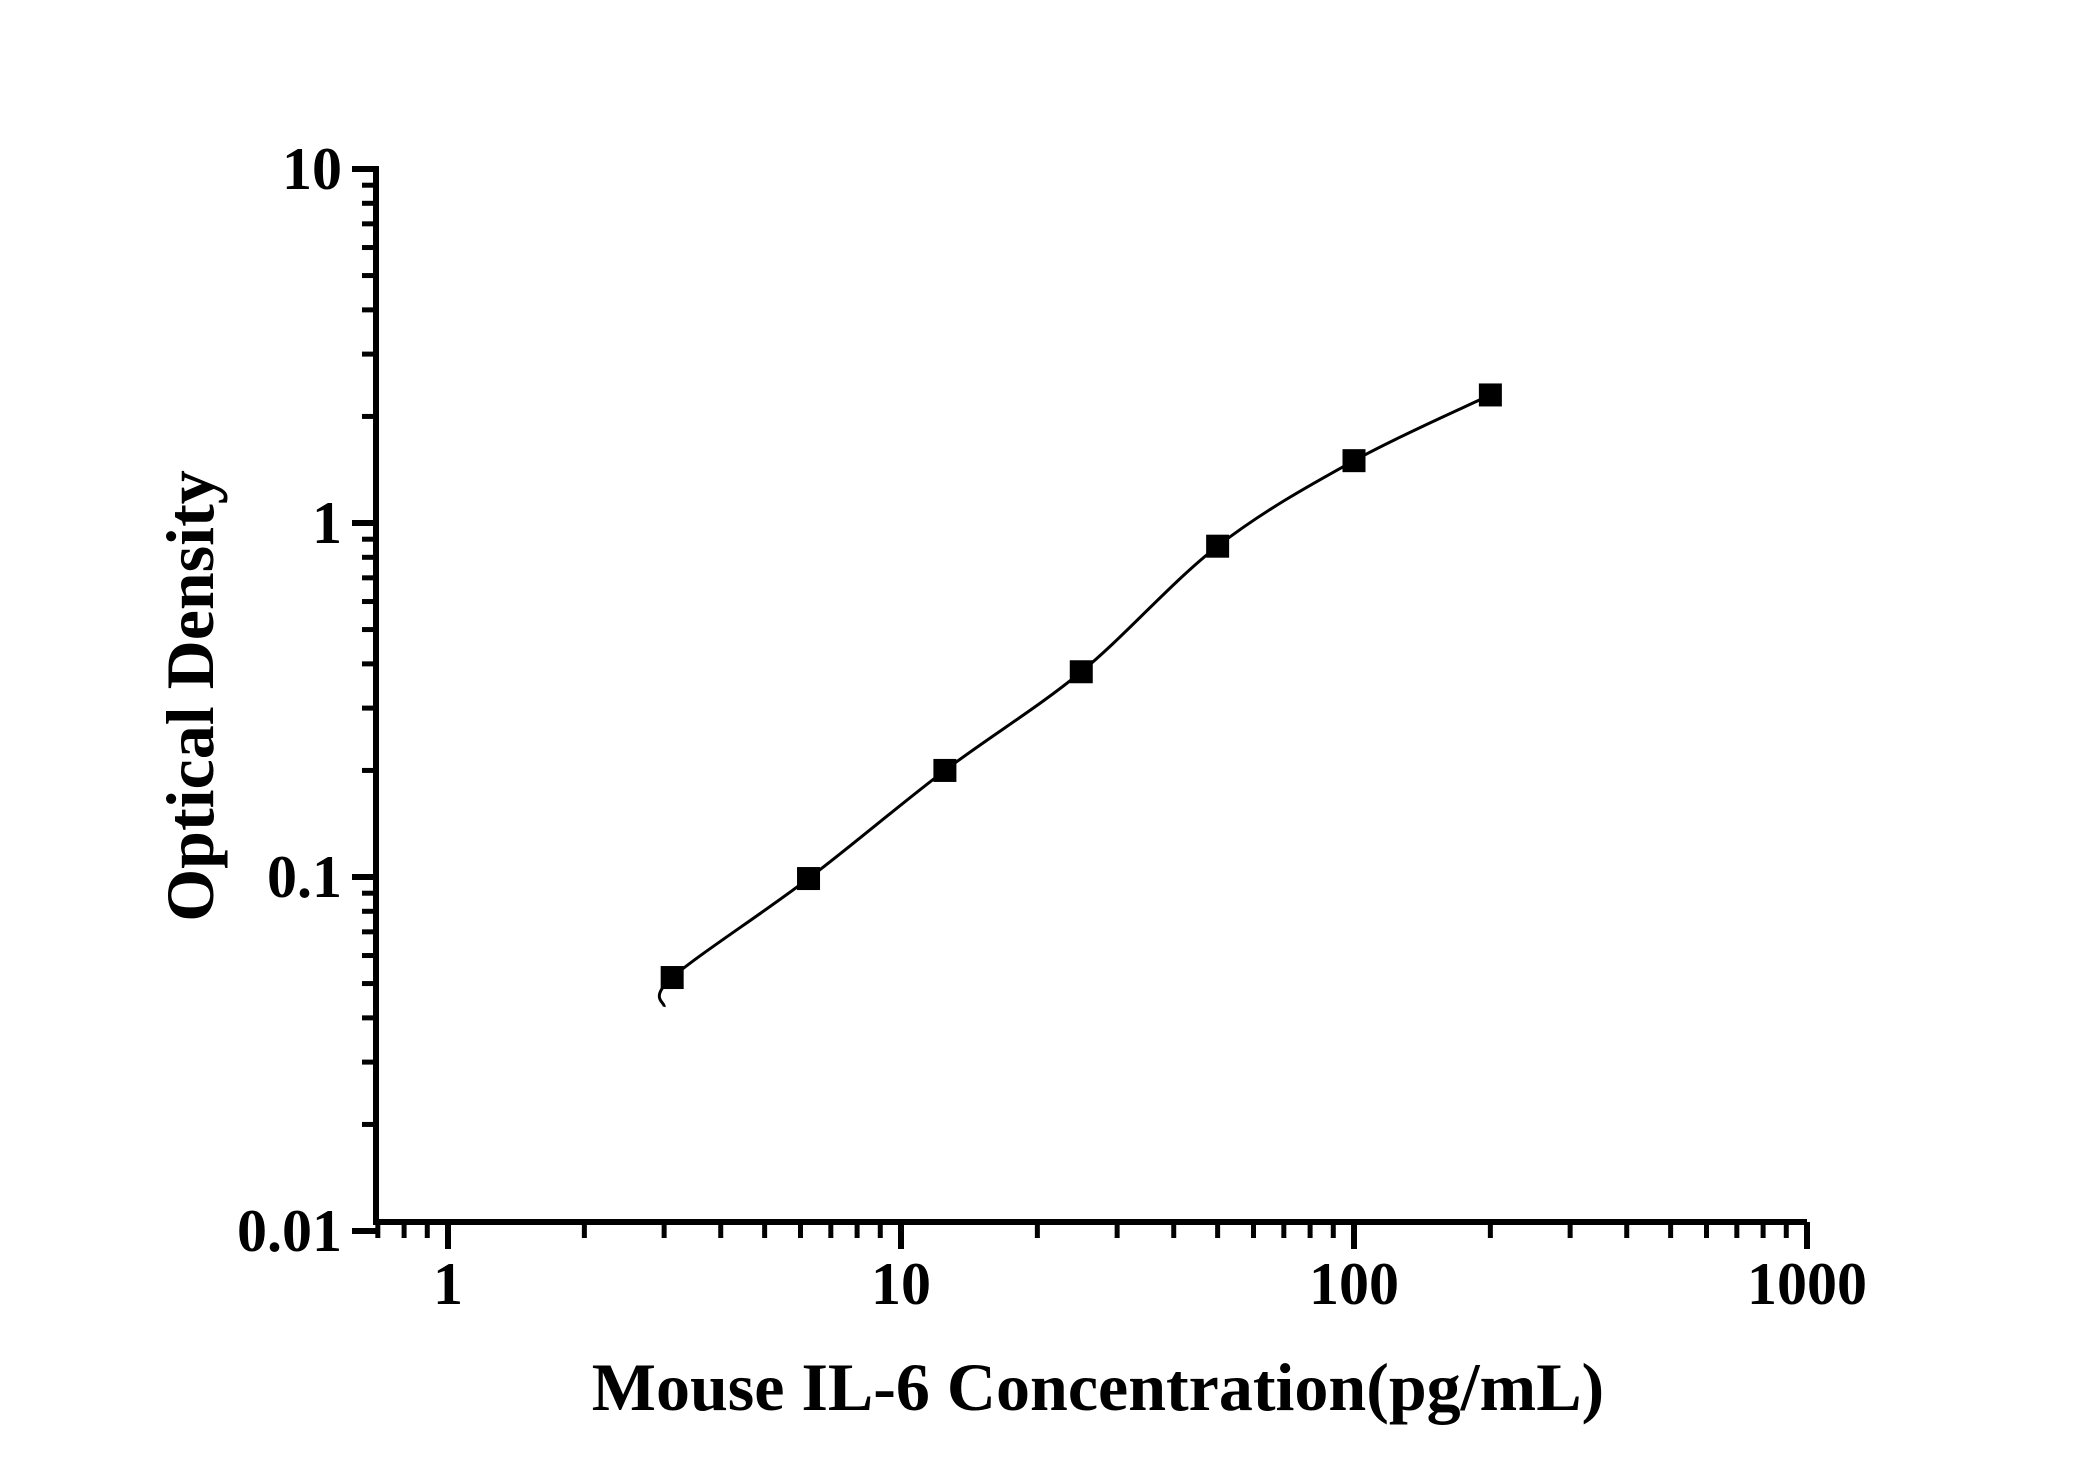 Image resolution: width=2100 pixels, height=1467 pixels. Describe the element at coordinates (312, 169) in the screenshot. I see `y-tick-label: 10` at that location.